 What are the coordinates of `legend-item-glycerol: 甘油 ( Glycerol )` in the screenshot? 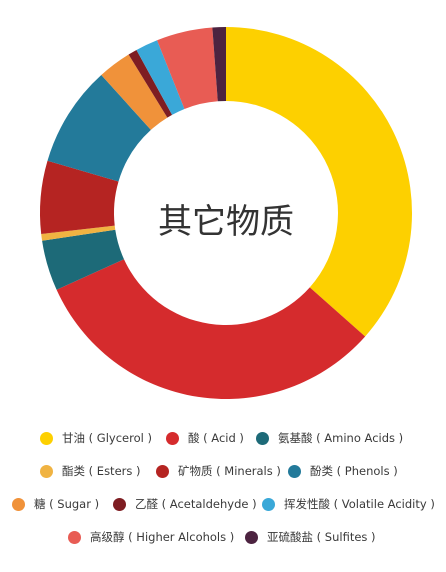 It's located at (96, 438).